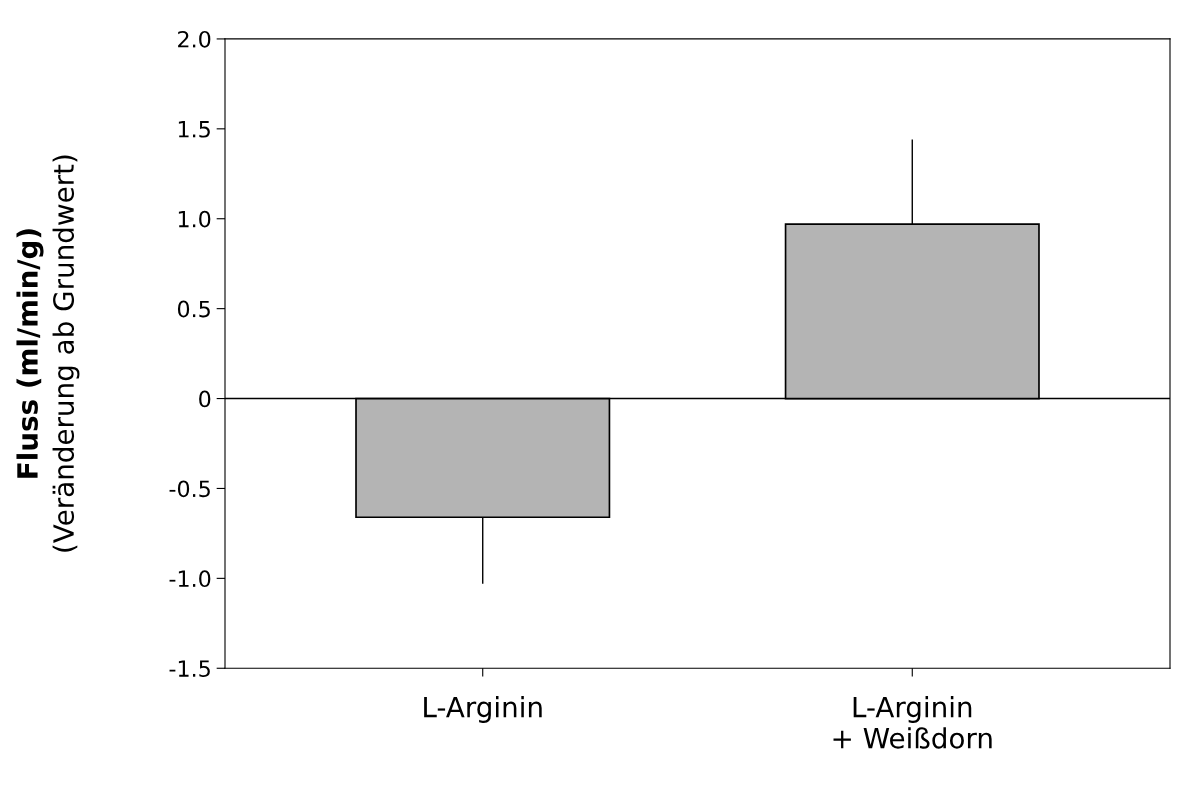  Describe the element at coordinates (189, 669) in the screenshot. I see `y-tick-label: -1.5` at that location.